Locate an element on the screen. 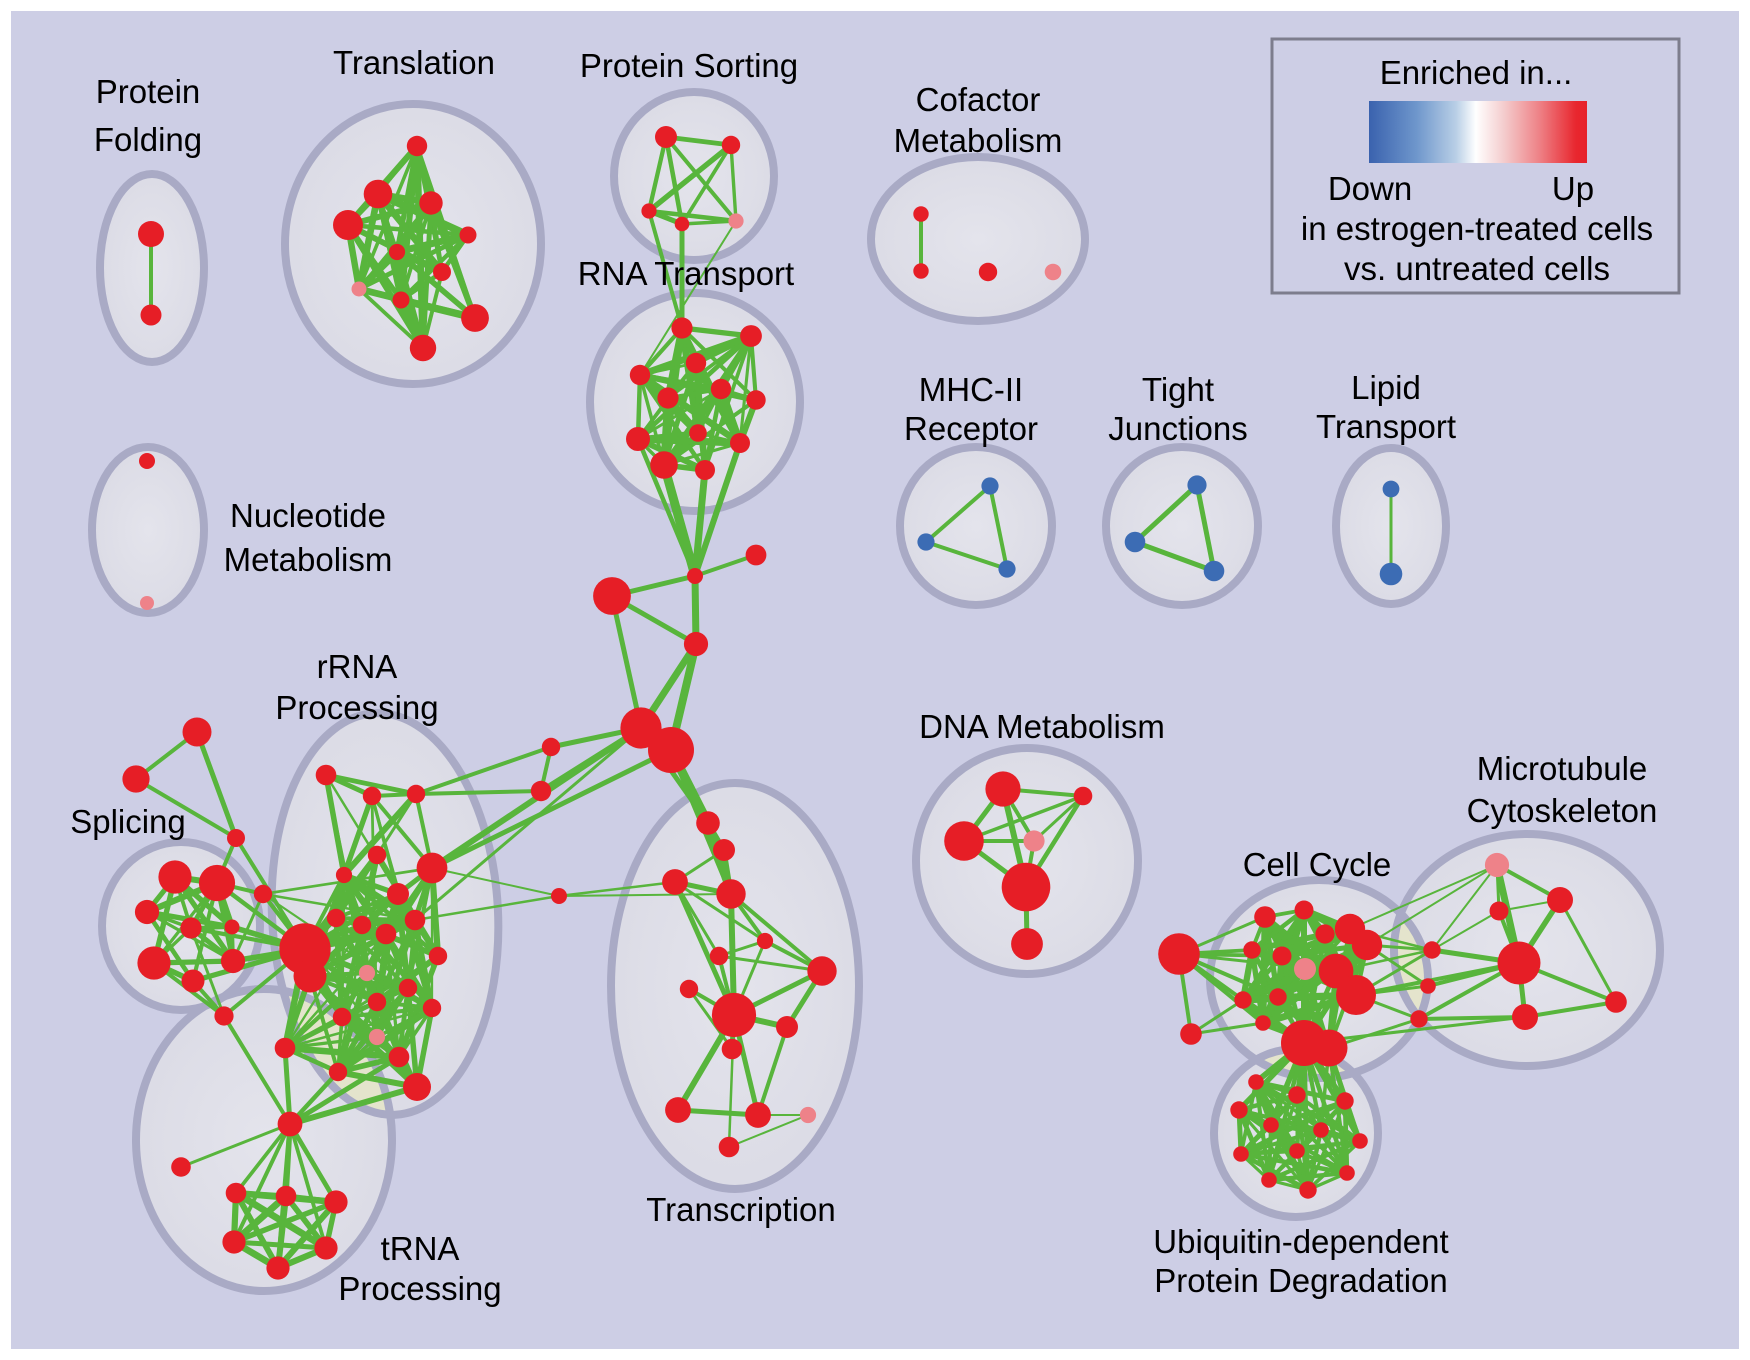 The image size is (1750, 1360). svg-text: tRNA is located at coordinates (420, 1248).